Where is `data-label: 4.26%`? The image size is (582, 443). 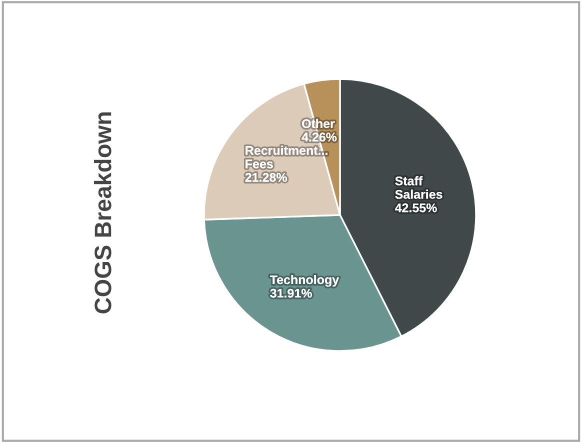 data-label: 4.26% is located at coordinates (319, 137).